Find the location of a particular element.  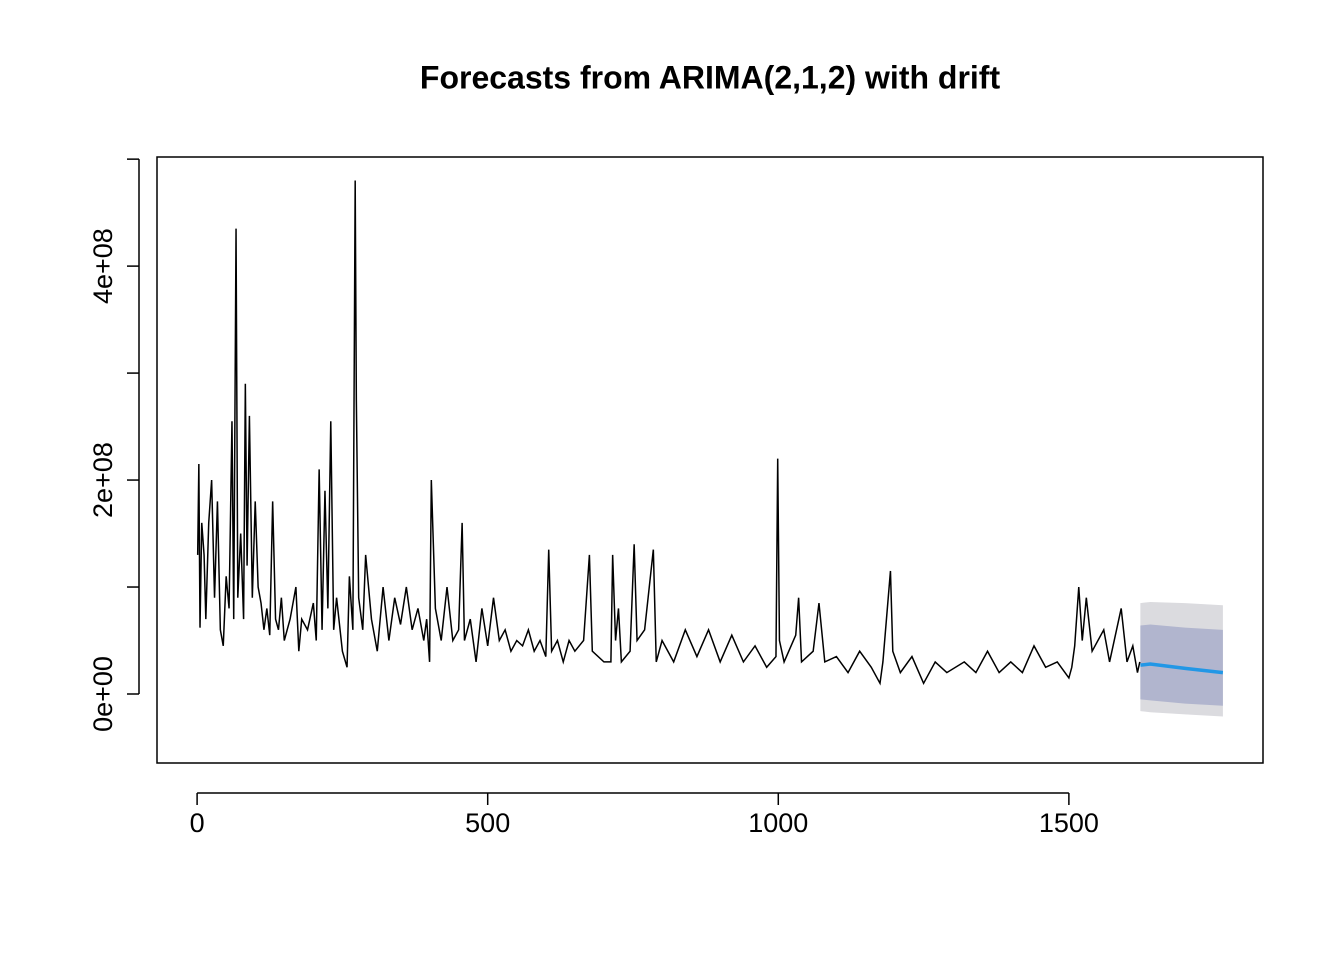

x-tick-label: 500 is located at coordinates (487, 823).